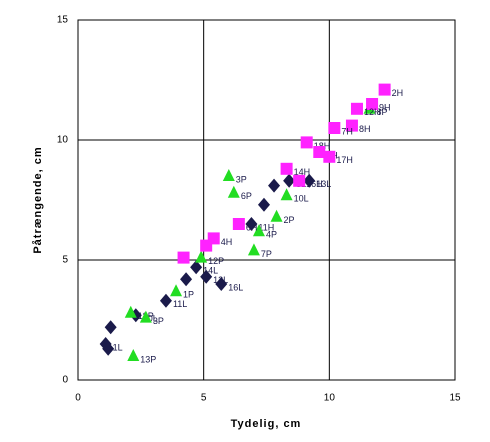 This screenshot has width=490, height=442. What do you see at coordinates (216, 261) in the screenshot?
I see `point-label: 12P` at bounding box center [216, 261].